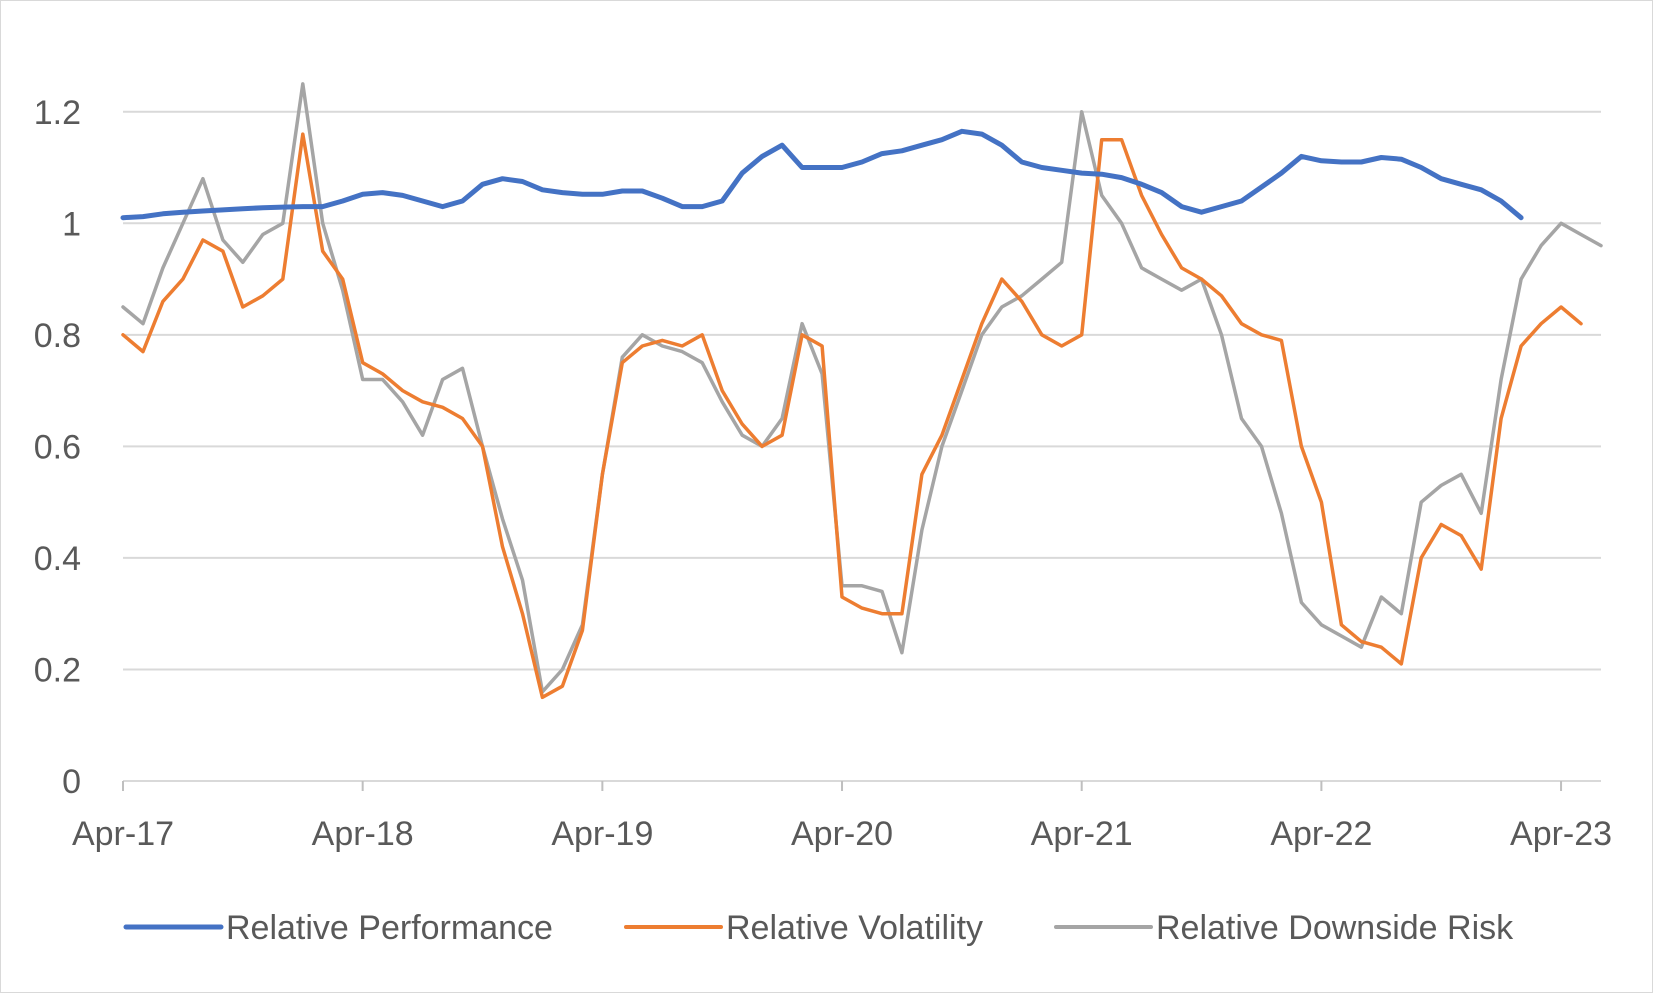 This screenshot has height=994, width=1653. What do you see at coordinates (822, 174) in the screenshot?
I see `relative-performance-line` at bounding box center [822, 174].